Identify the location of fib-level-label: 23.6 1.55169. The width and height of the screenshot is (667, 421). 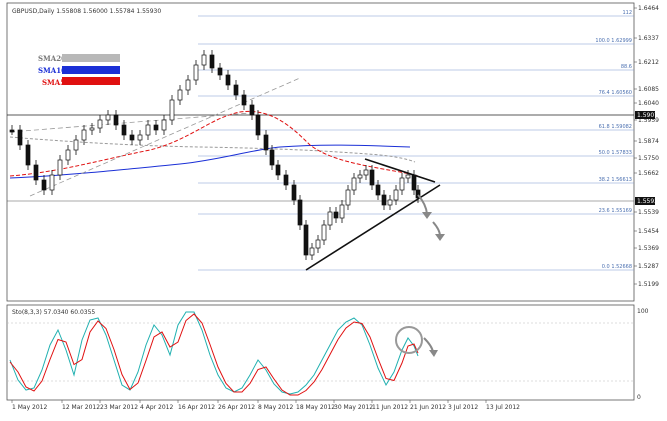
(615, 211).